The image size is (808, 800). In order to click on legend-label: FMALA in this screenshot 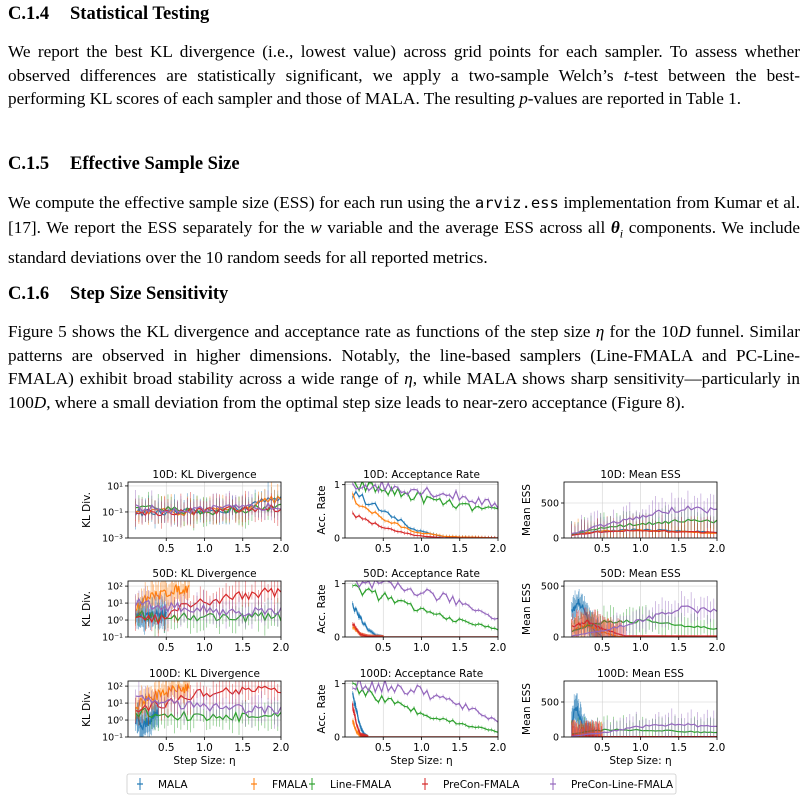, I will do `click(290, 785)`.